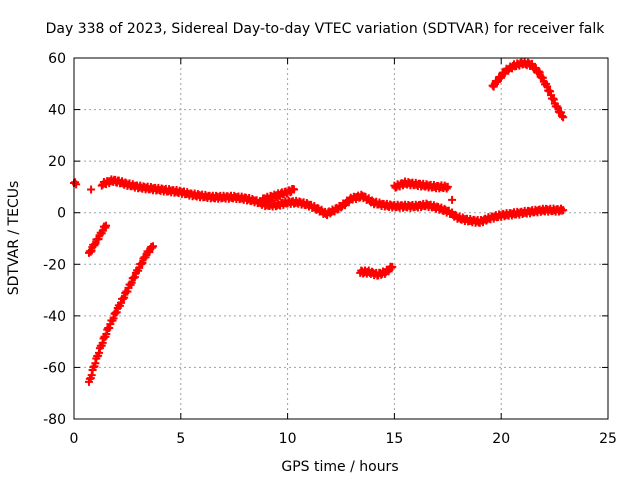 This screenshot has width=640, height=480. What do you see at coordinates (61, 214) in the screenshot?
I see `y-tick-label: 0` at bounding box center [61, 214].